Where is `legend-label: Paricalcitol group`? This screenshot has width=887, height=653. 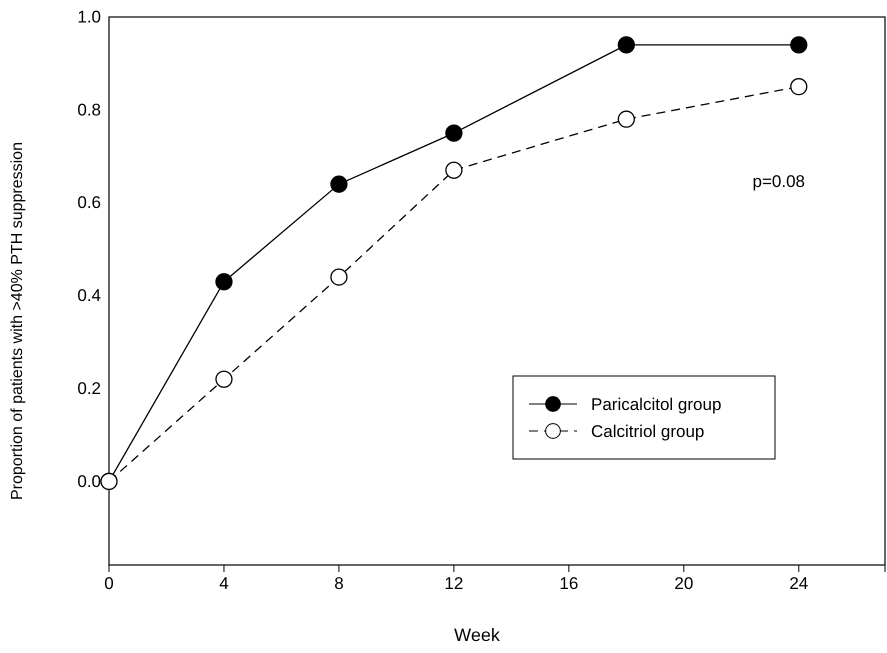
legend-label: Paricalcitol group is located at coordinates (656, 404).